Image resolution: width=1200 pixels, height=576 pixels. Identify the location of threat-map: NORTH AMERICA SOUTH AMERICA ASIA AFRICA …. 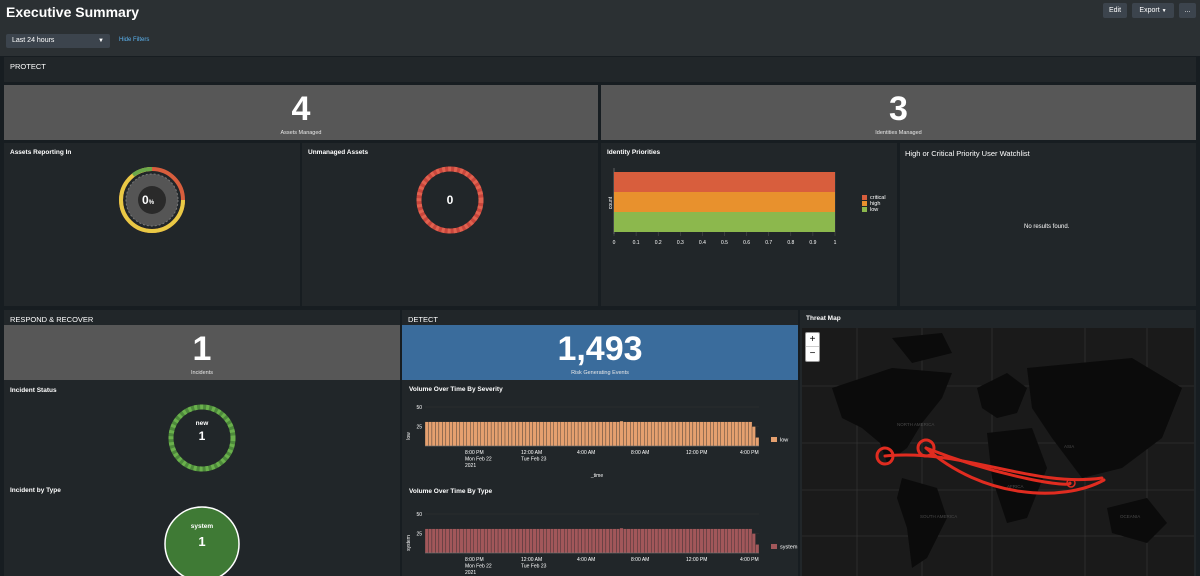
(998, 452).